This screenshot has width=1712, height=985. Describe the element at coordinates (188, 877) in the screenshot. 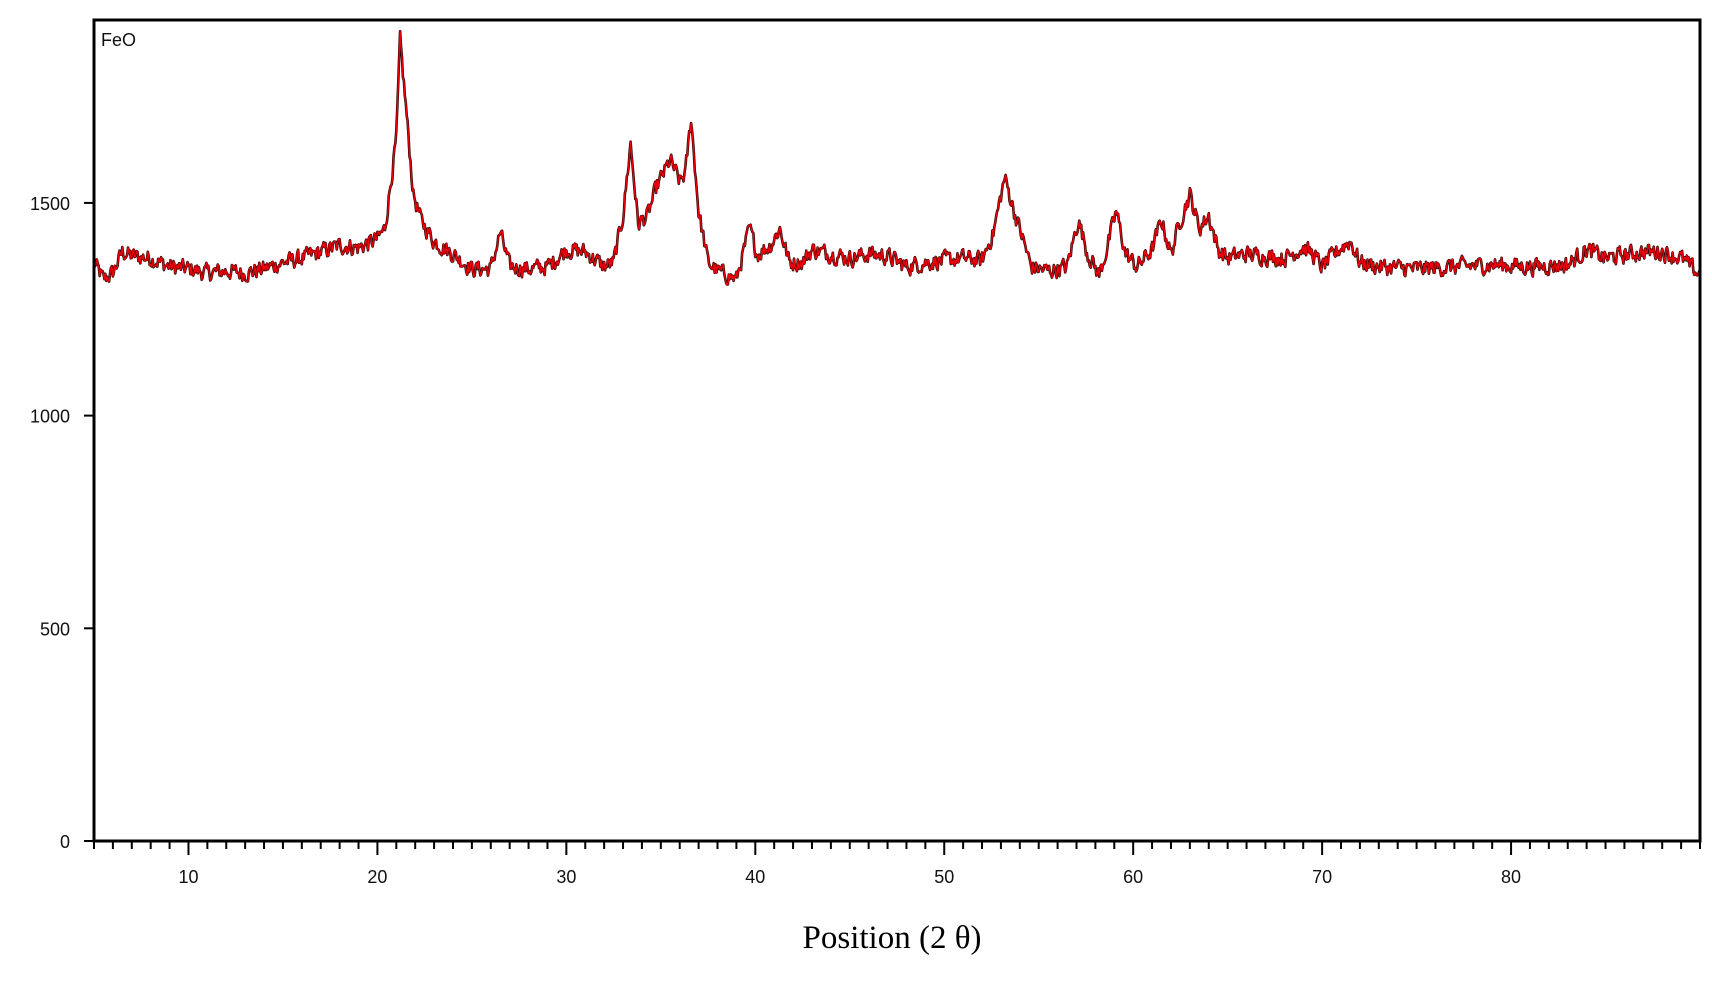

I see `x-tick-label: 10` at that location.